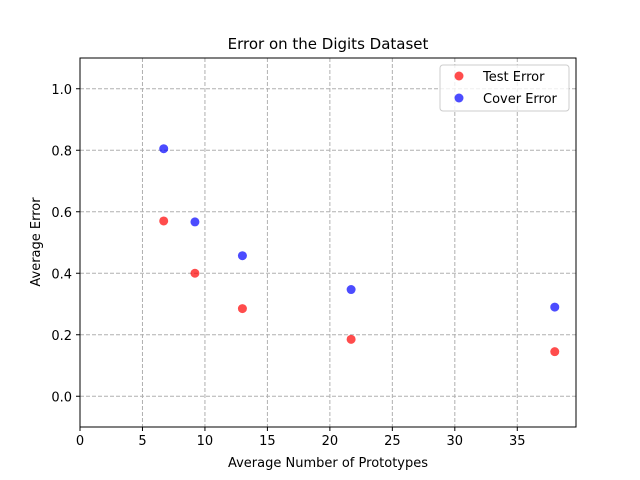 The height and width of the screenshot is (480, 640). What do you see at coordinates (61, 397) in the screenshot?
I see `y-tick-label: 0.0` at bounding box center [61, 397].